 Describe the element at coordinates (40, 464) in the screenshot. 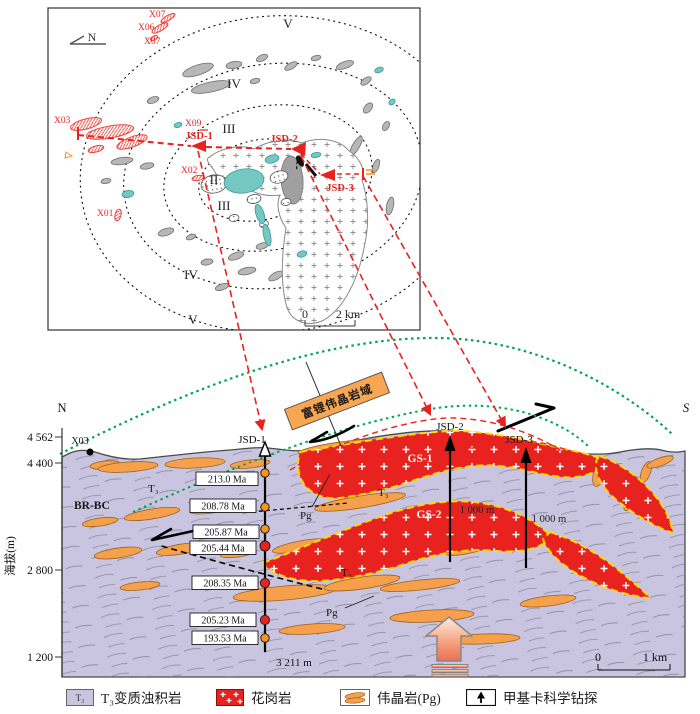

I see `tick-4400: 4 400` at that location.